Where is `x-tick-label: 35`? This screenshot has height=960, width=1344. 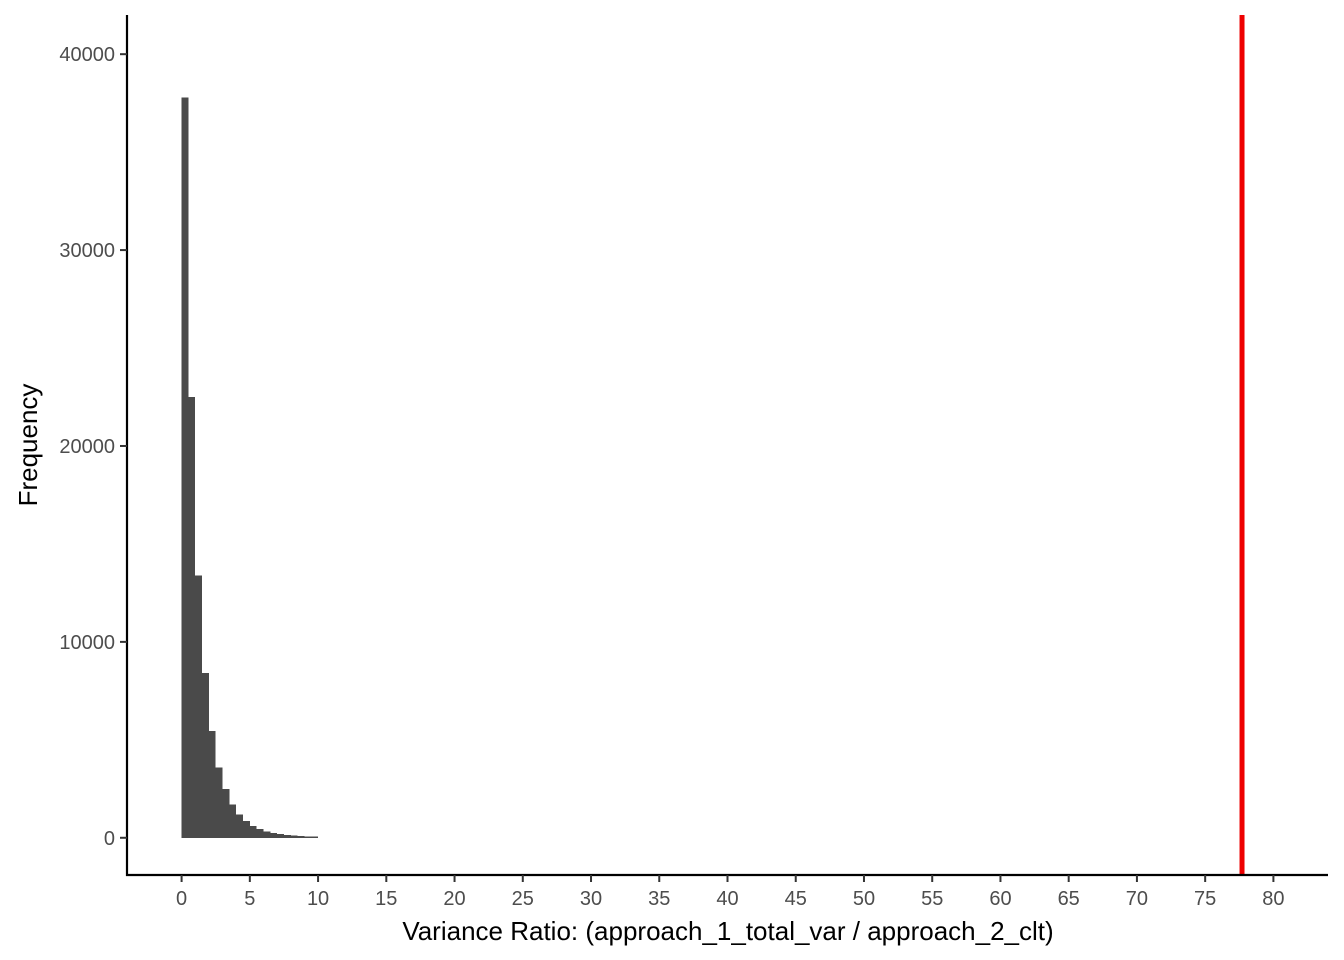
x-tick-label: 35 is located at coordinates (659, 899).